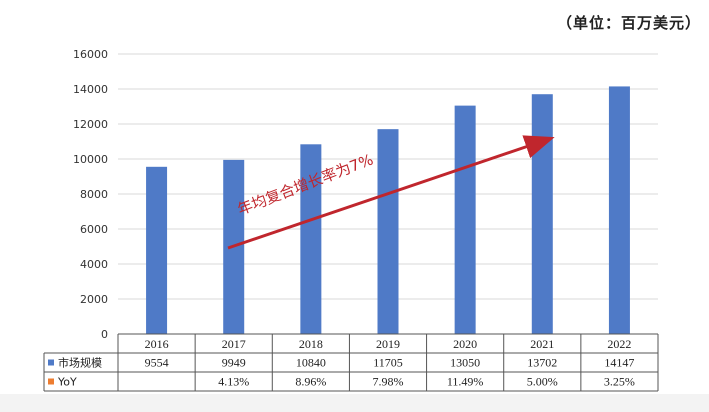  Describe the element at coordinates (542, 214) in the screenshot. I see `bar-2021` at that location.